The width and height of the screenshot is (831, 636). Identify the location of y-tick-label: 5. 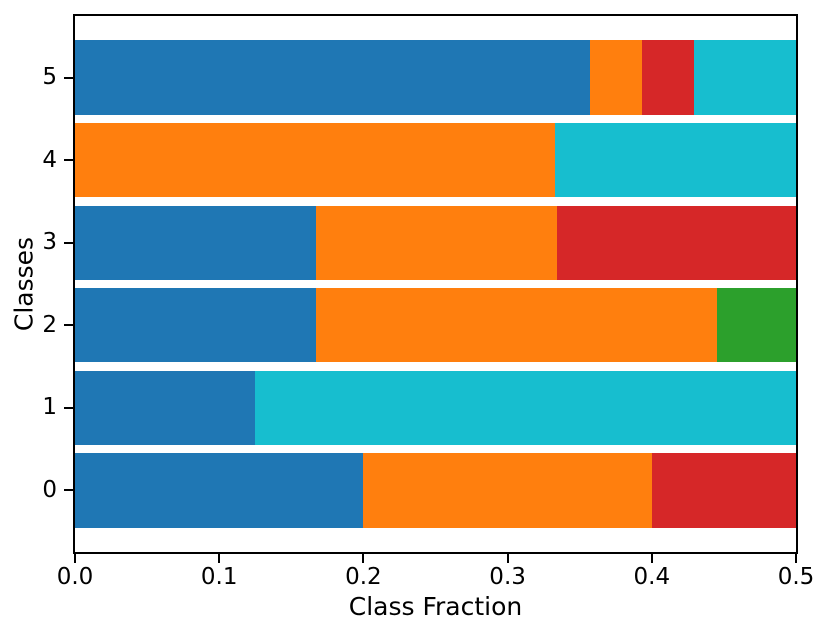
(49, 77).